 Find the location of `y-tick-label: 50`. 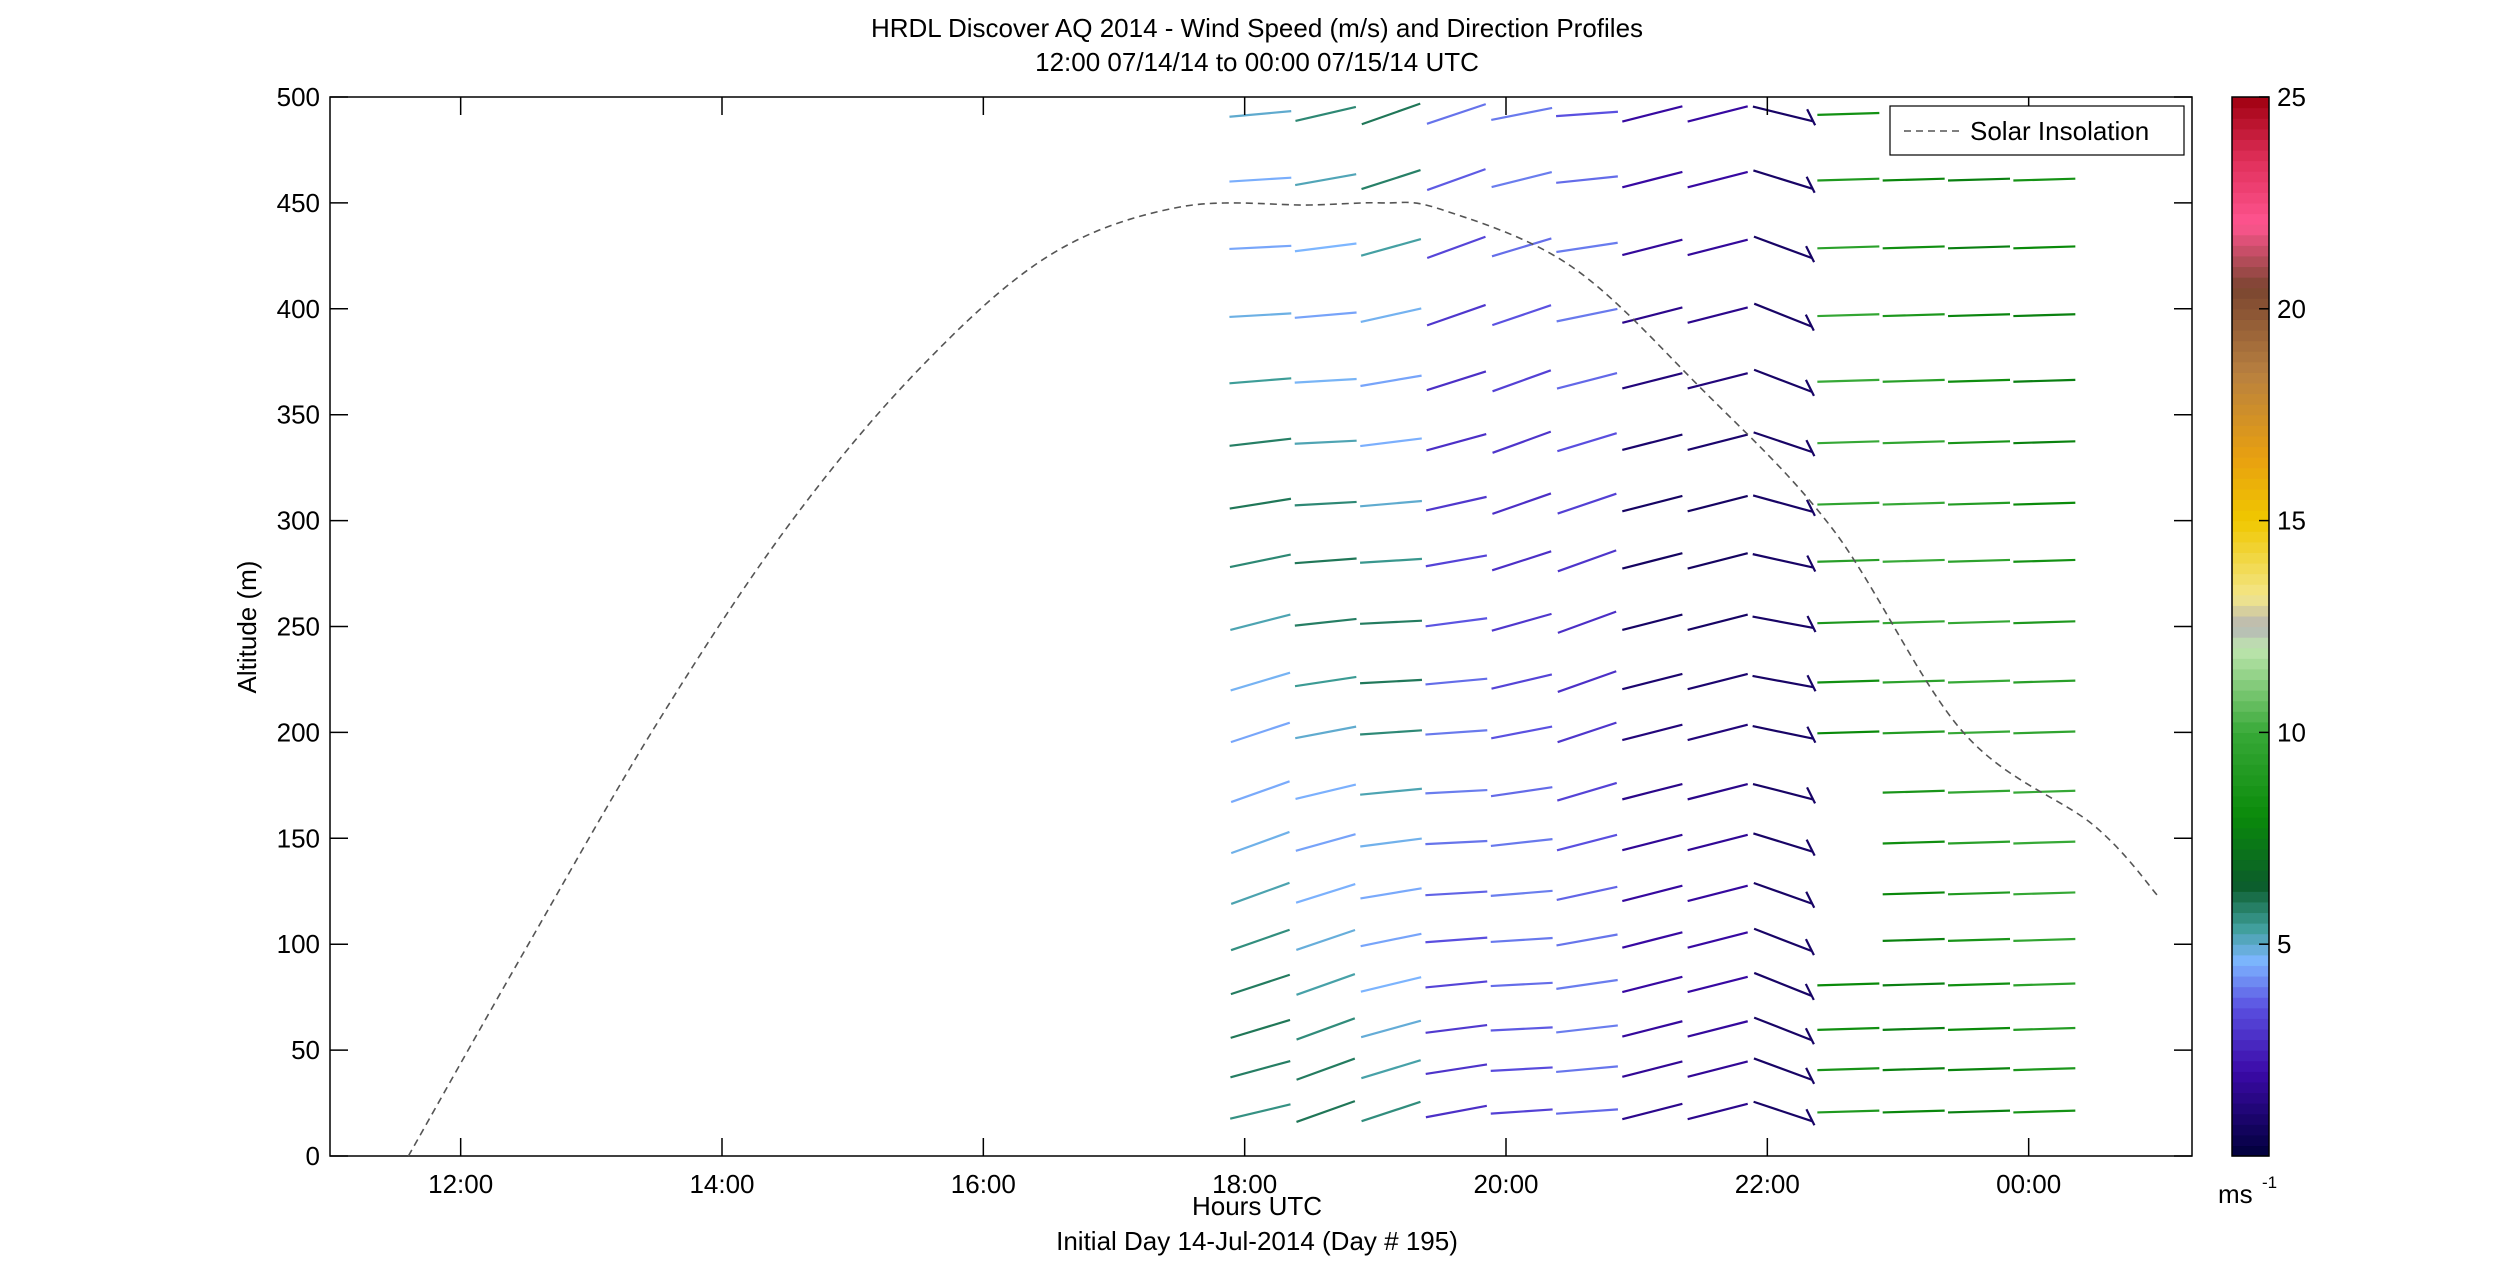

y-tick-label: 50 is located at coordinates (305, 1050).